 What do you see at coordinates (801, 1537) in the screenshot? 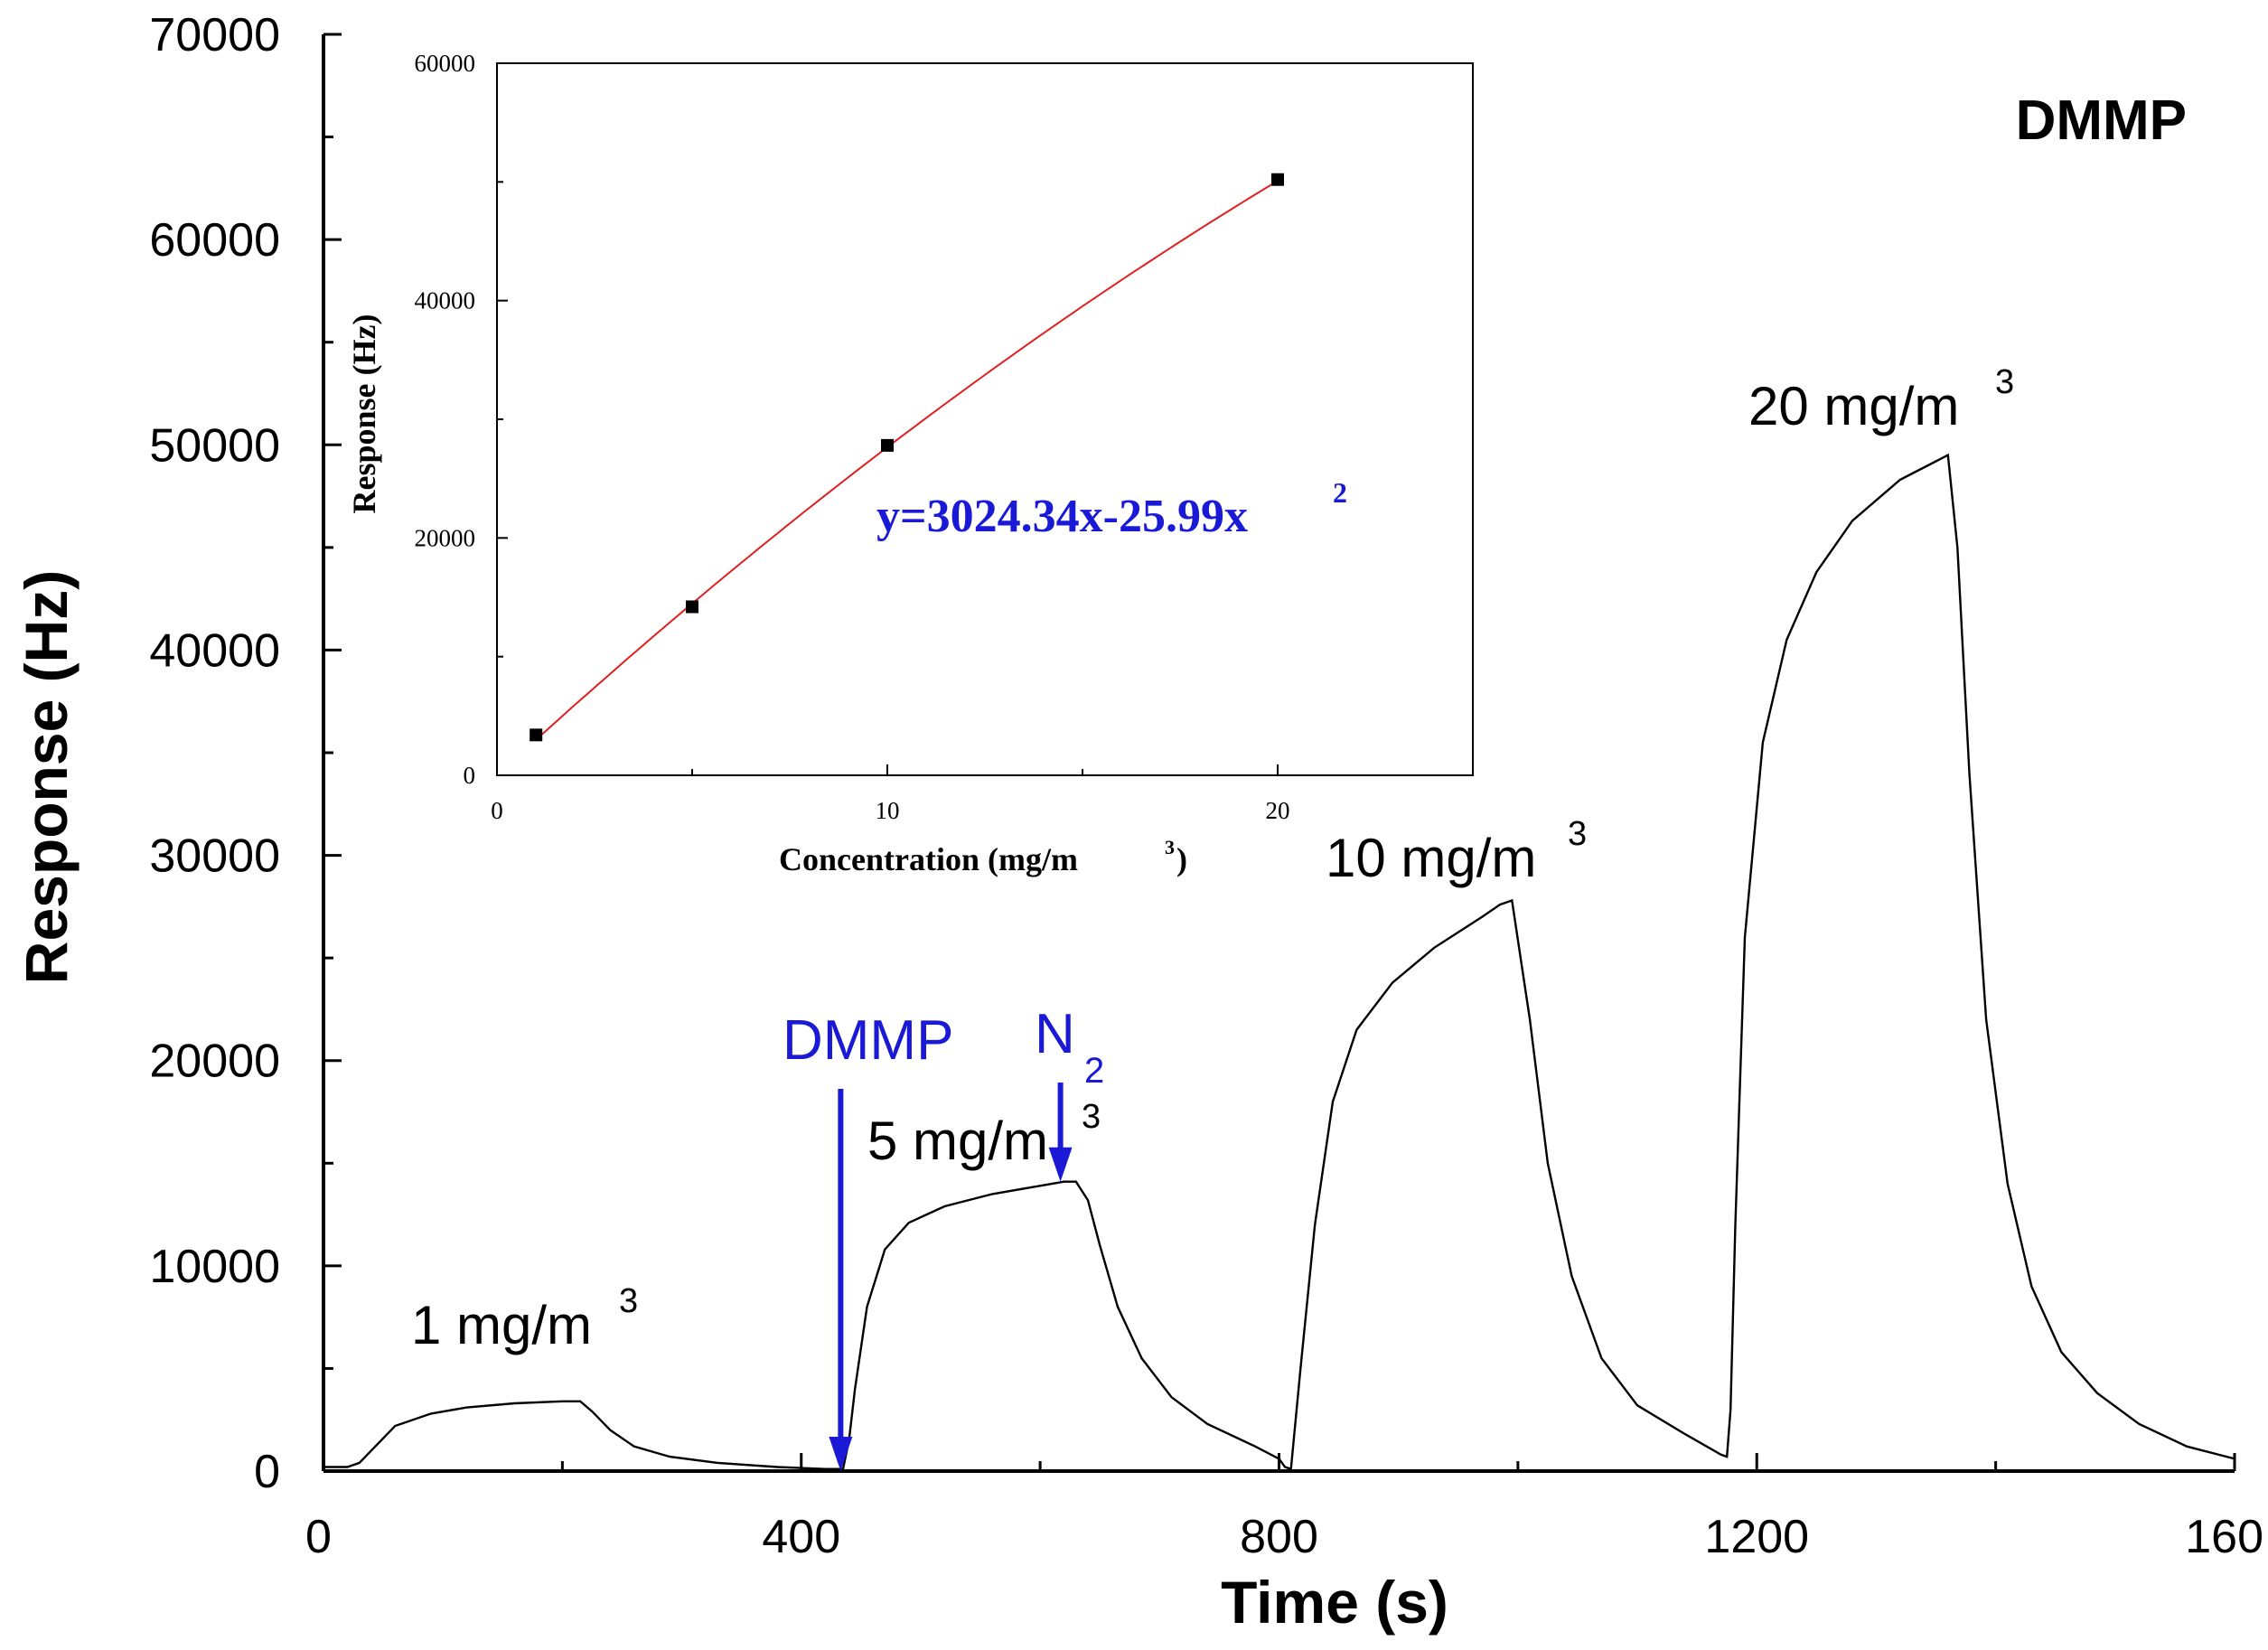
I see `x-tick-label: 400` at bounding box center [801, 1537].